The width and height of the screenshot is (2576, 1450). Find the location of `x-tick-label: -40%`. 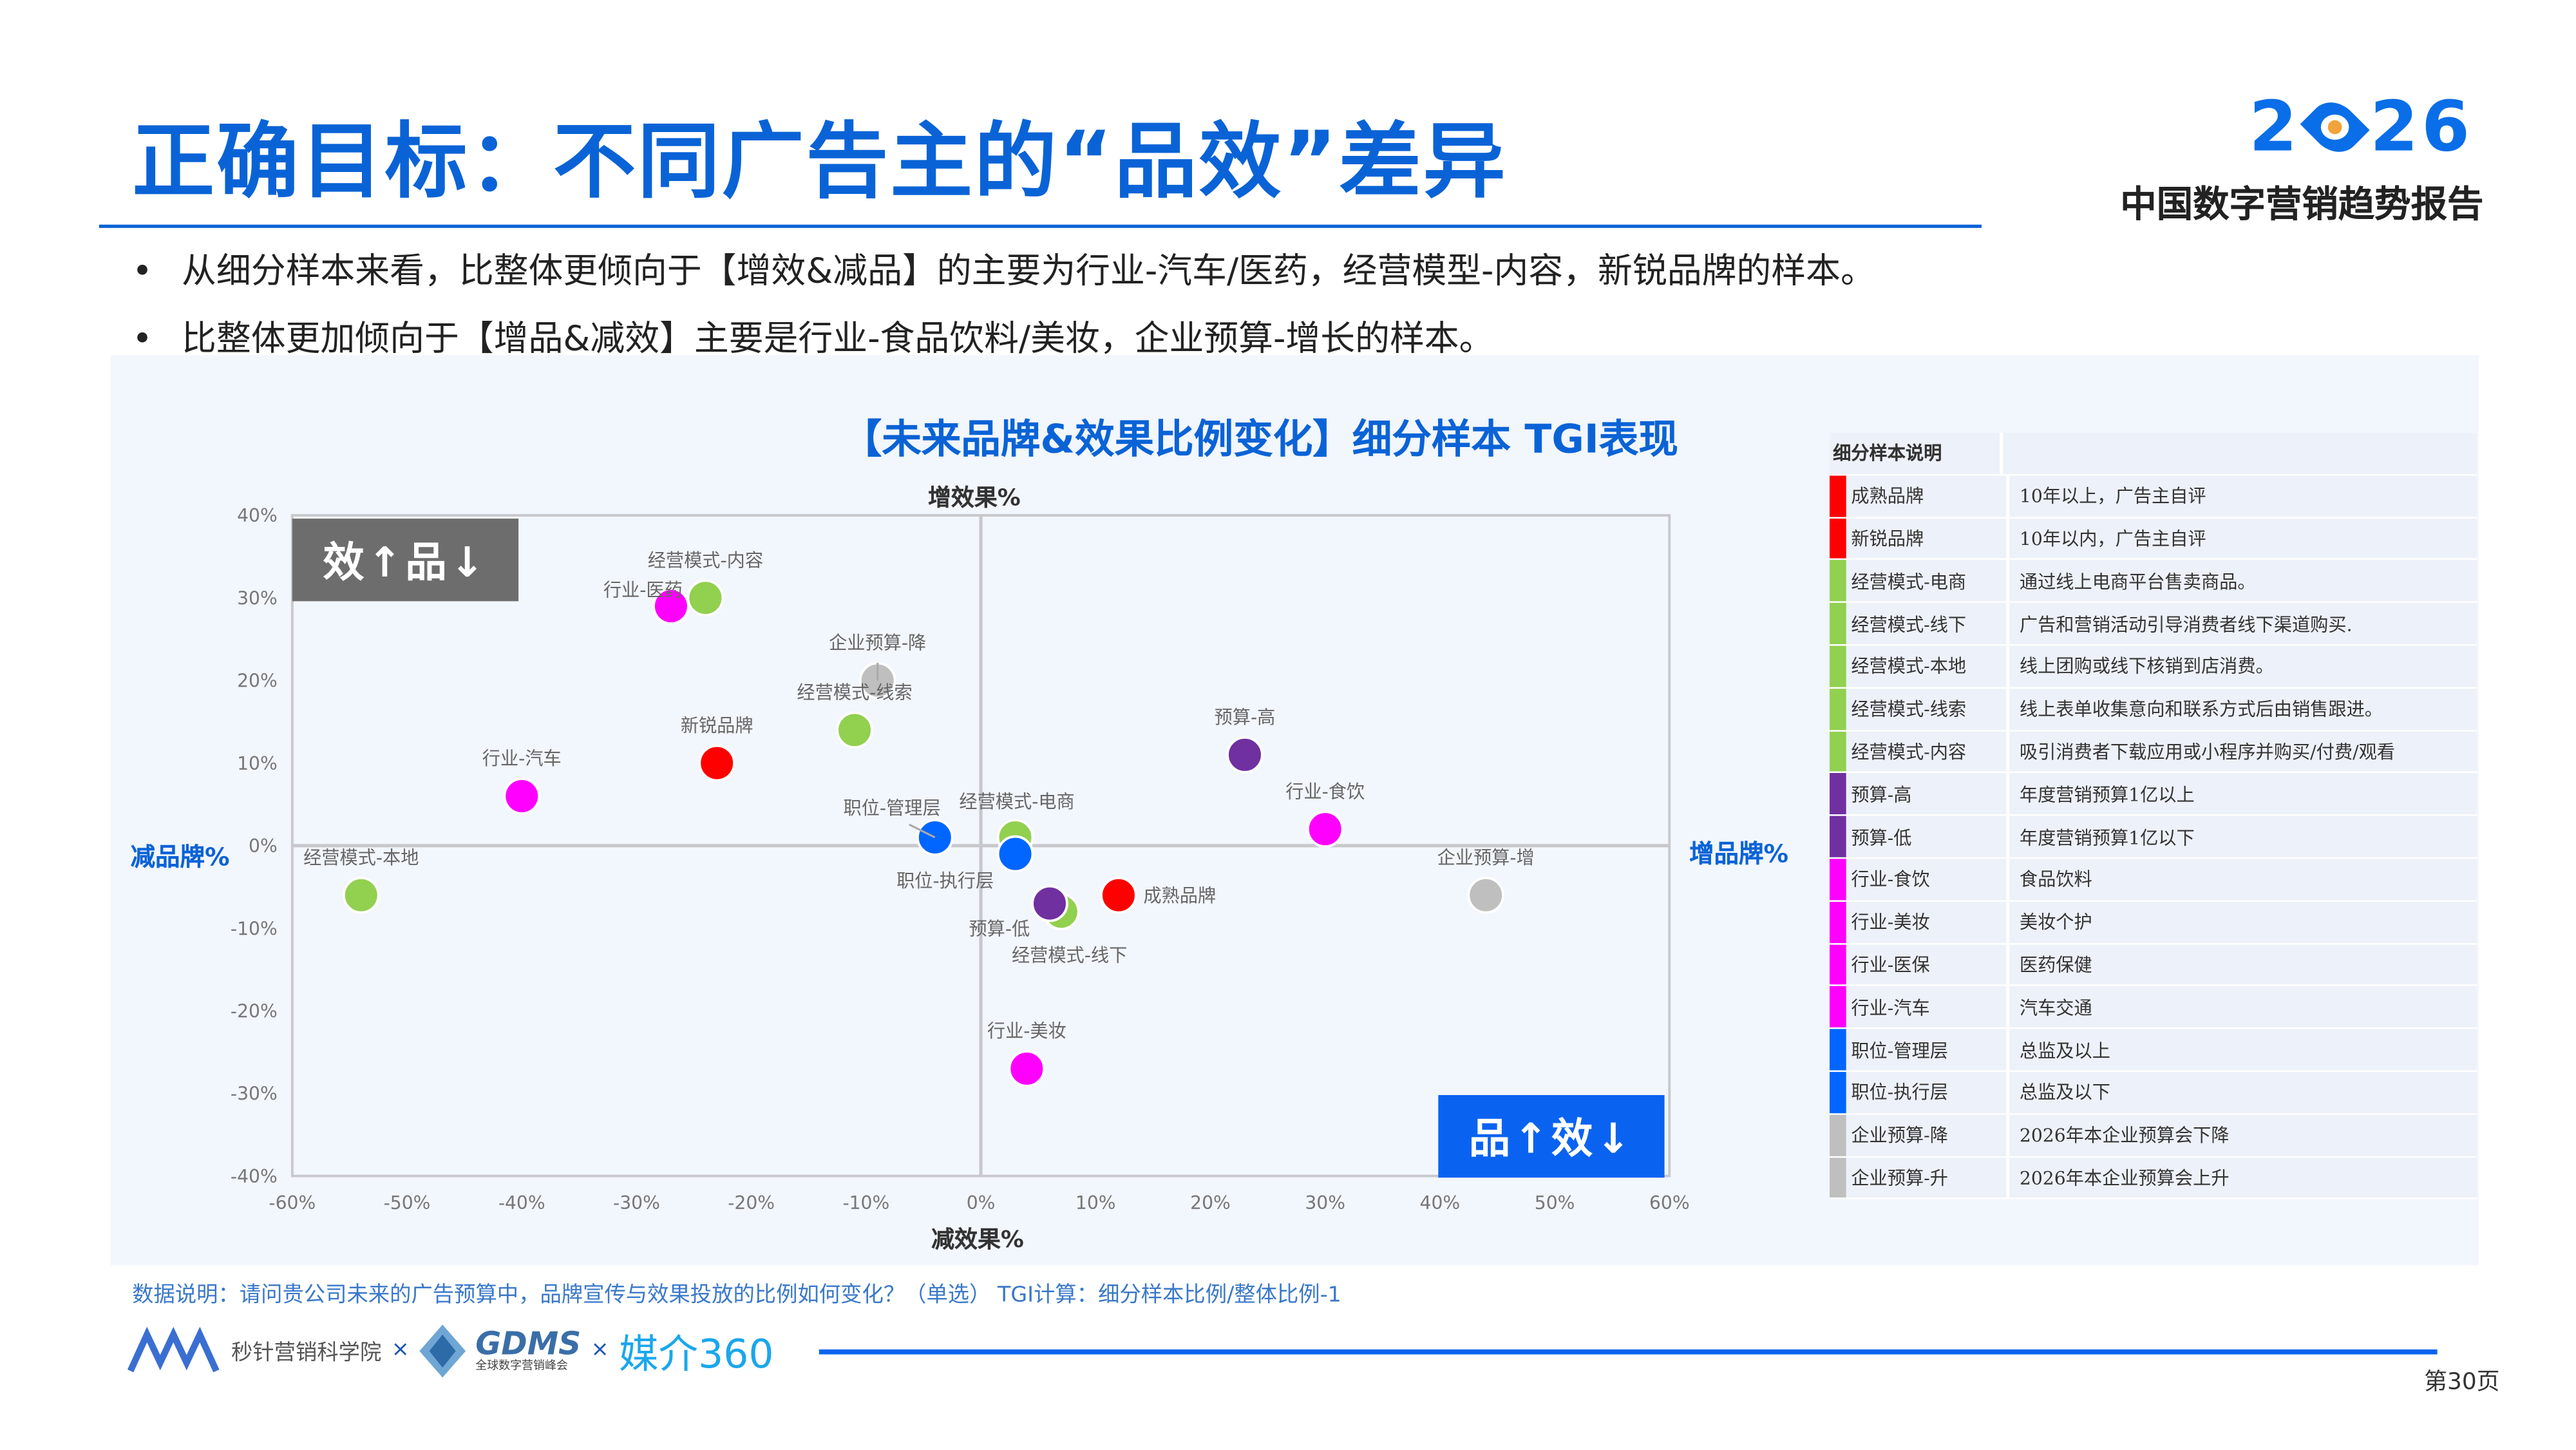

x-tick-label: -40% is located at coordinates (522, 1203).